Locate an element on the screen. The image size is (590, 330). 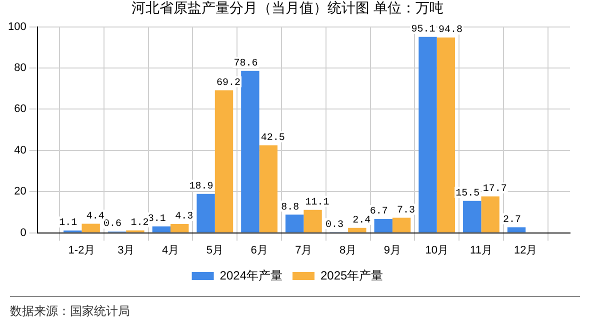
data-label: 4.3 is located at coordinates (184, 217).